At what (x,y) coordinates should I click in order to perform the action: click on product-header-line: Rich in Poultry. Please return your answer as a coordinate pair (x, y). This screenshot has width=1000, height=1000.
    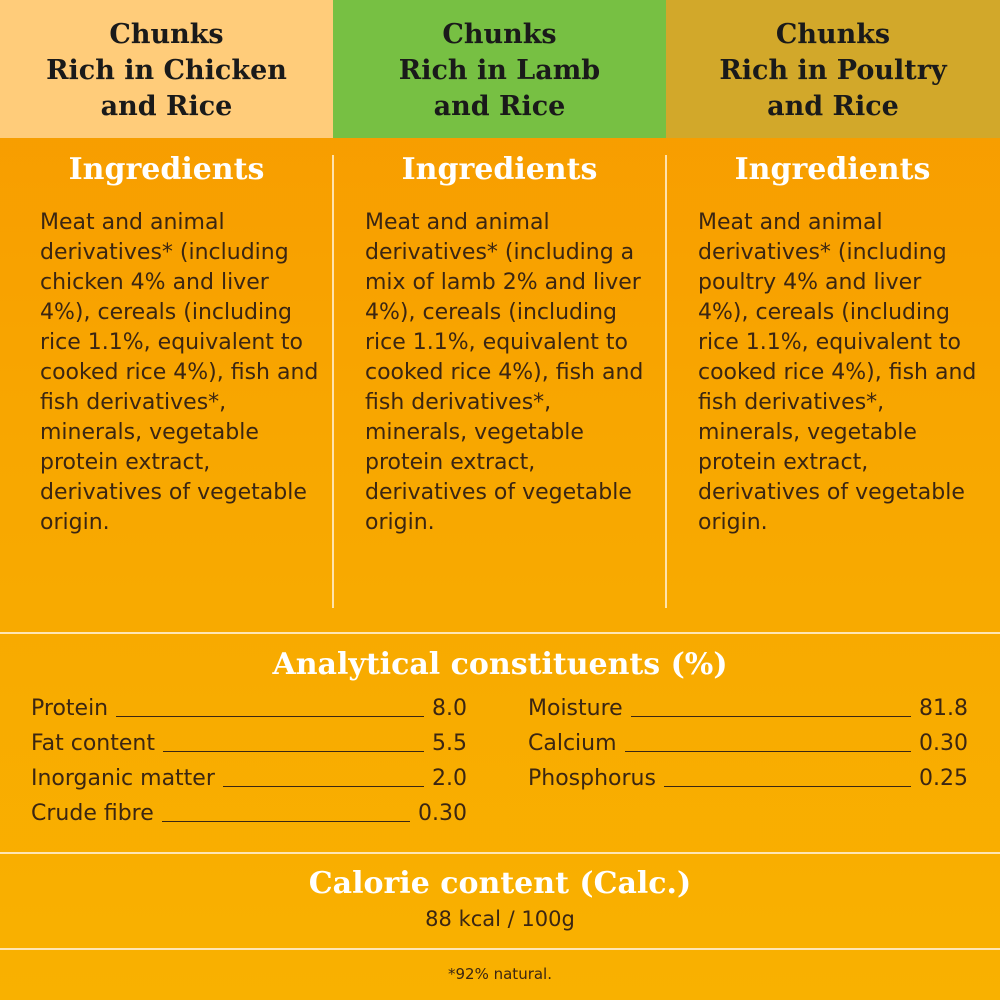
    Looking at the image, I should click on (833, 70).